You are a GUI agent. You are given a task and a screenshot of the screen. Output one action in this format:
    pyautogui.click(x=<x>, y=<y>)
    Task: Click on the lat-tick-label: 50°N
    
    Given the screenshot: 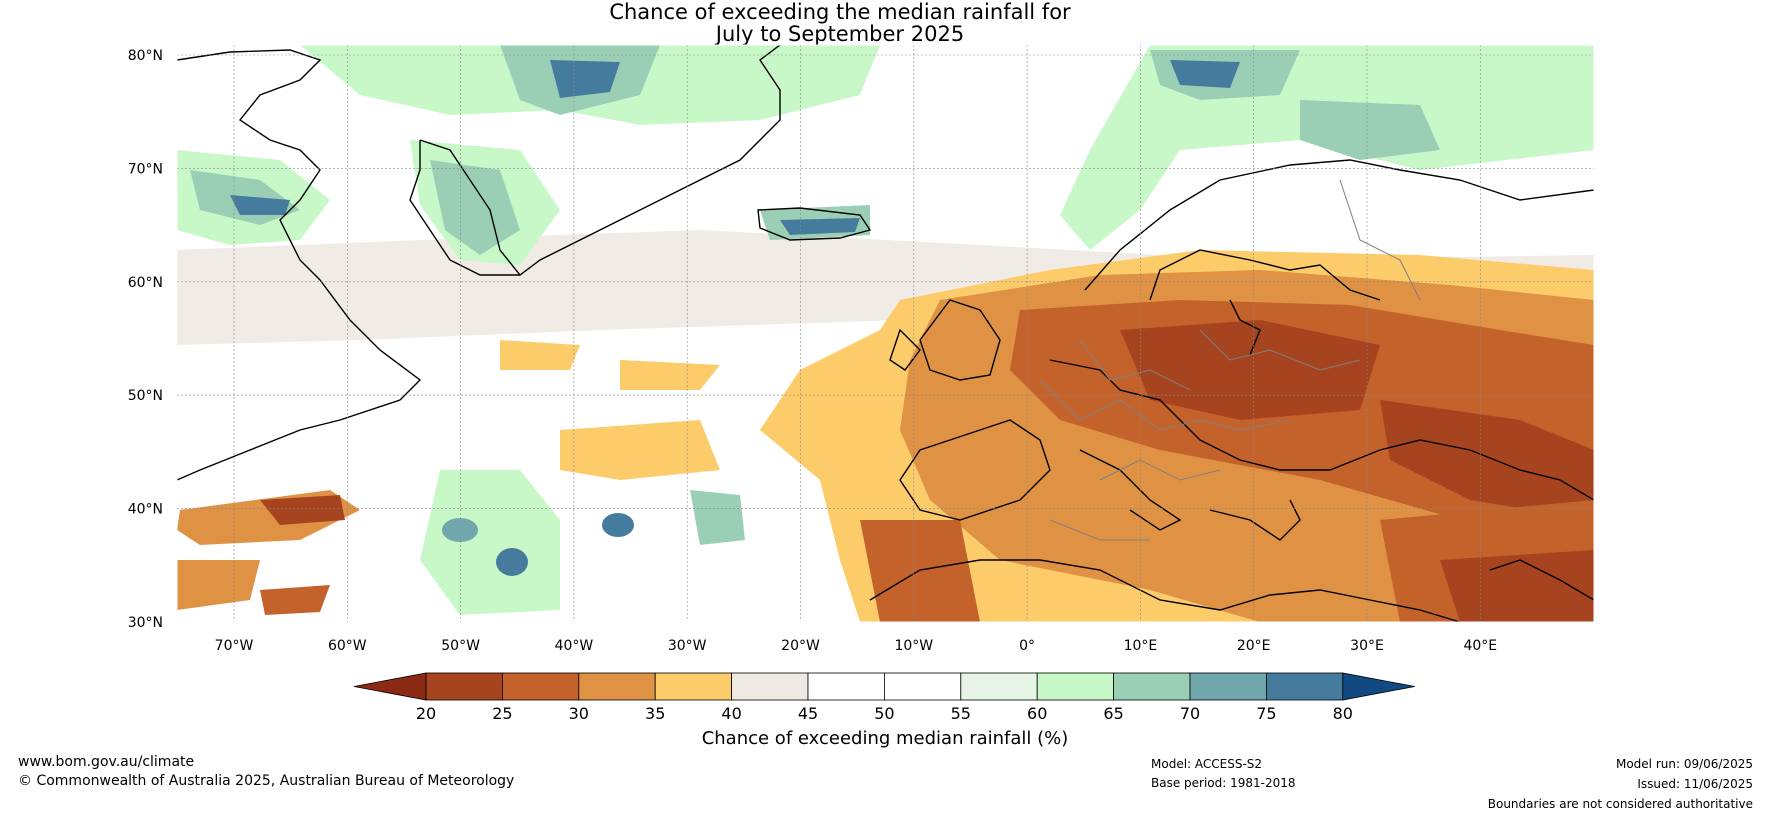 What is the action you would take?
    pyautogui.click(x=145, y=396)
    